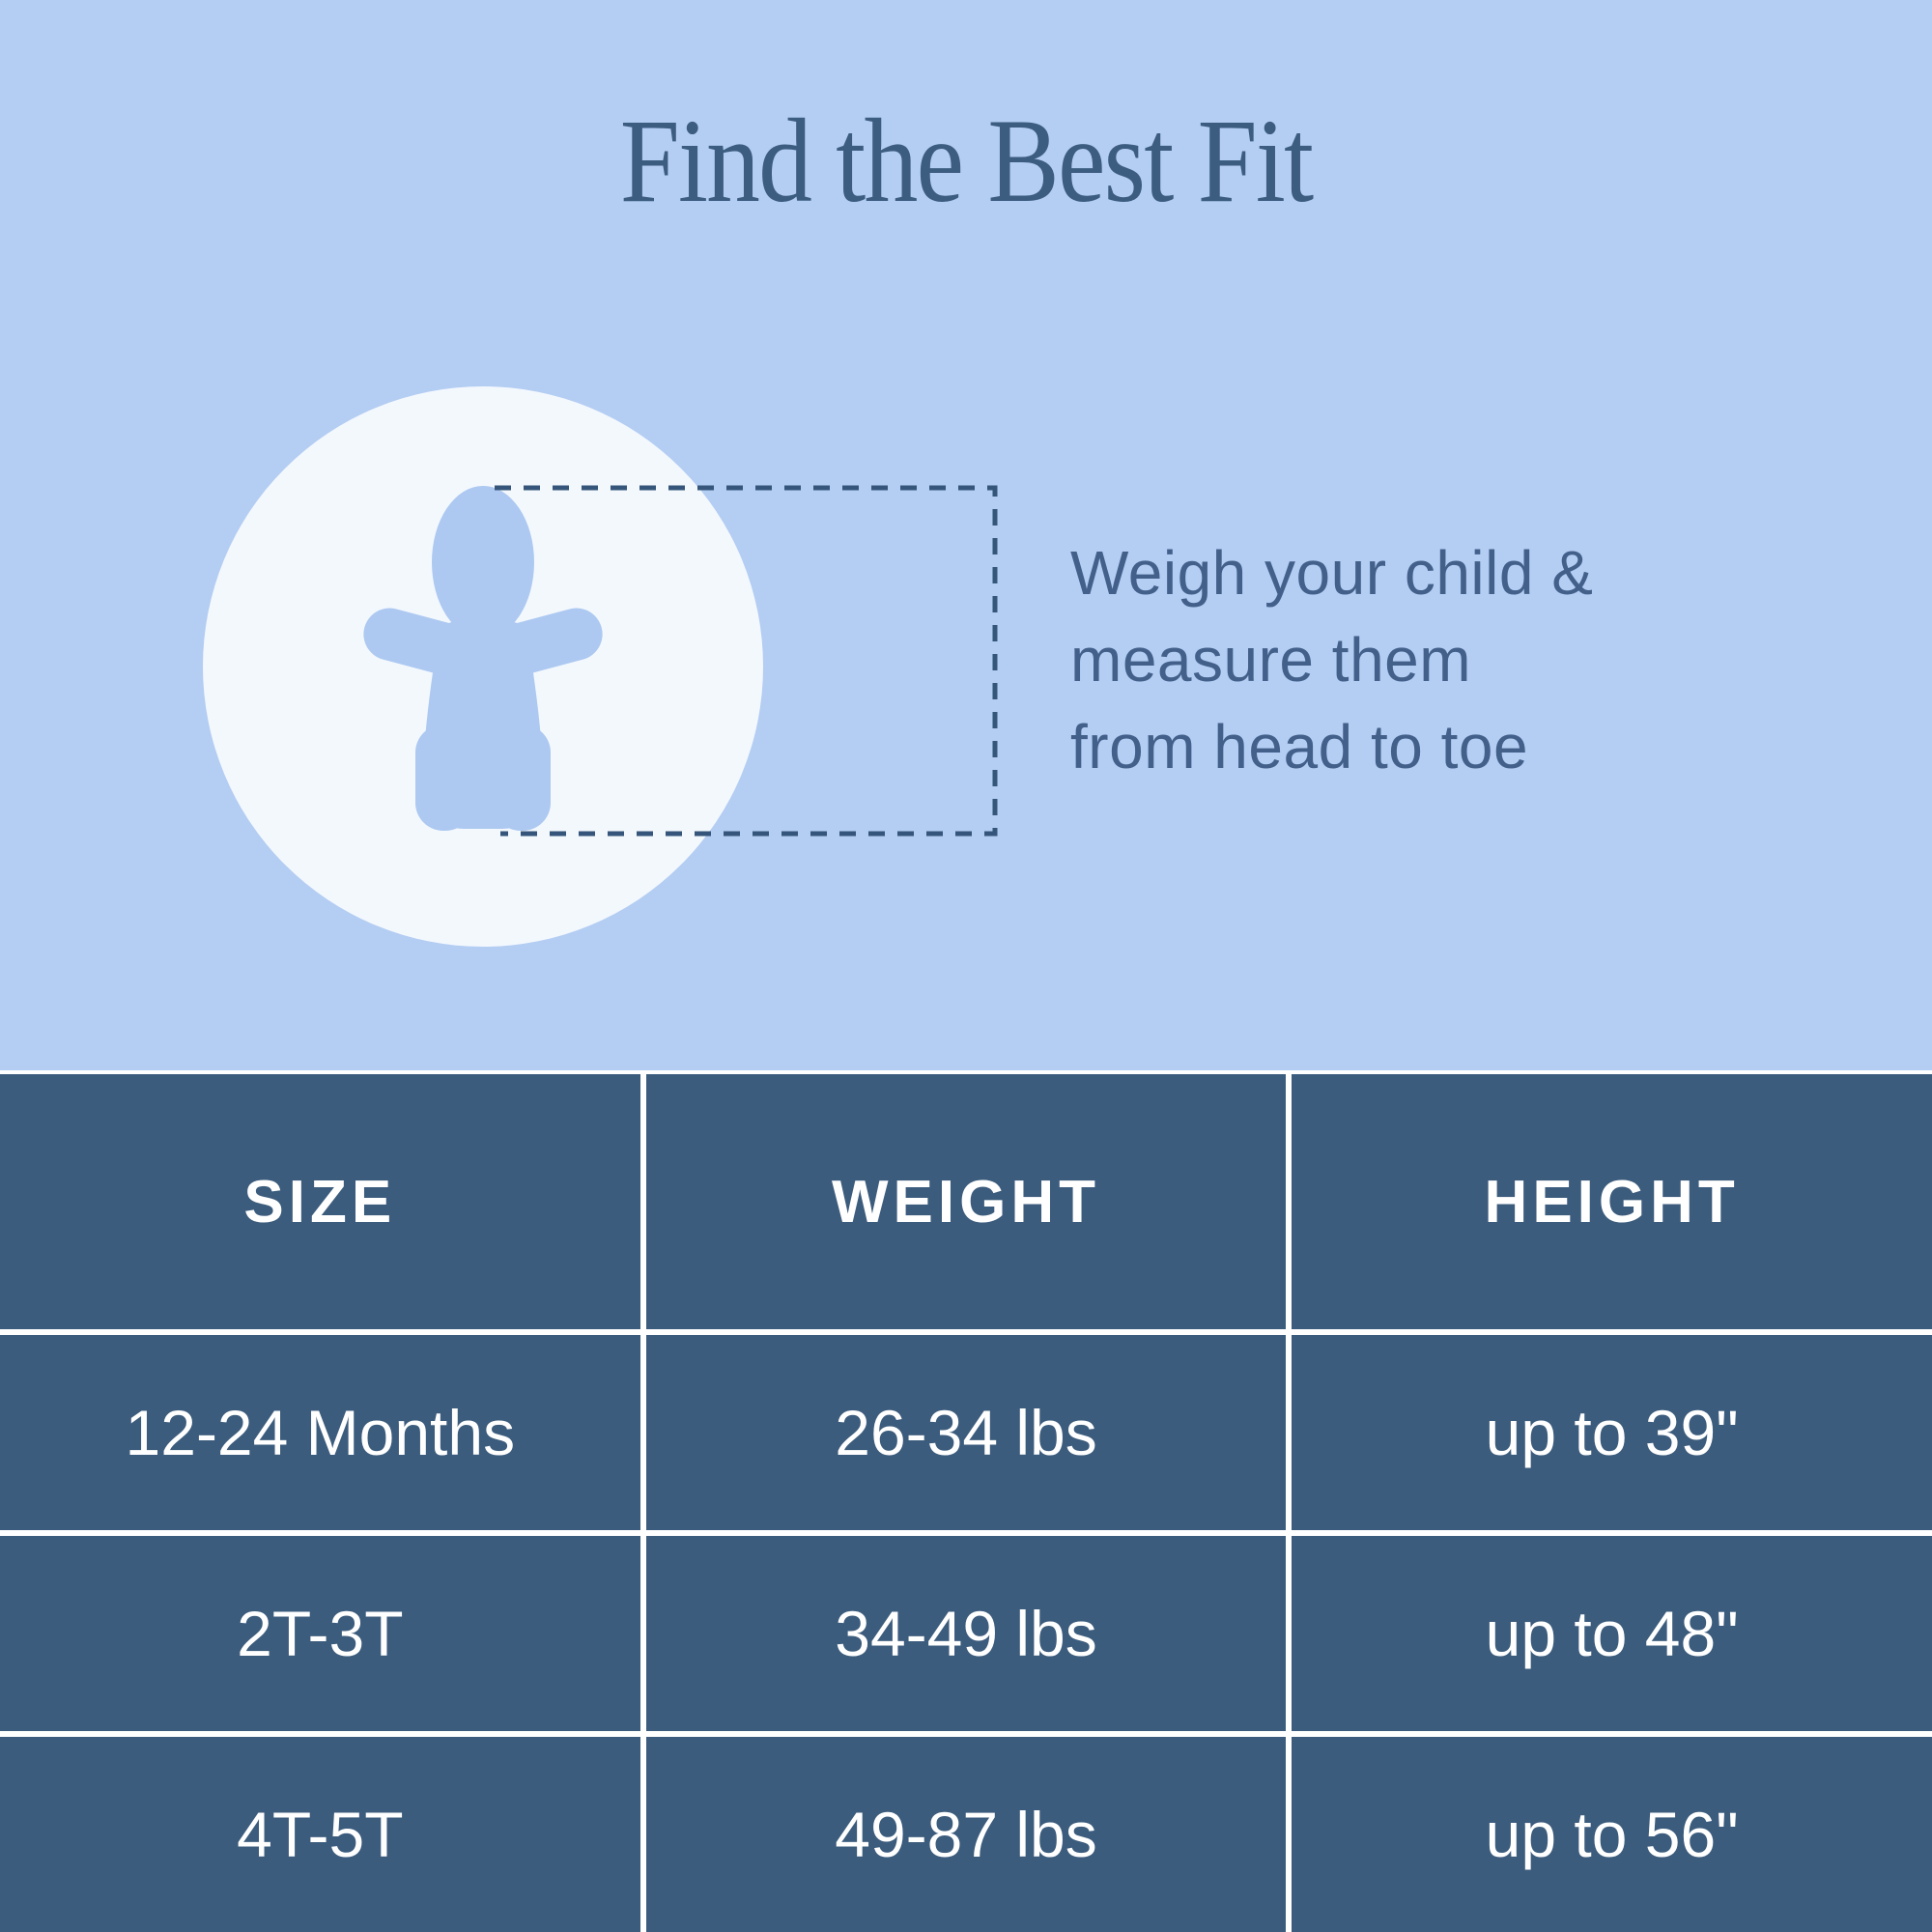  I want to click on cell-size-row2: 2T-3T, so click(320, 1633).